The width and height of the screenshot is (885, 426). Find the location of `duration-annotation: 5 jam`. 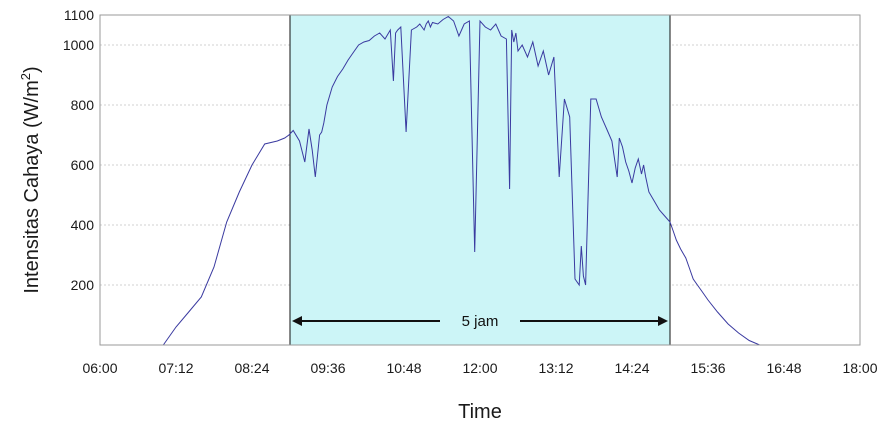

duration-annotation: 5 jam is located at coordinates (480, 321).